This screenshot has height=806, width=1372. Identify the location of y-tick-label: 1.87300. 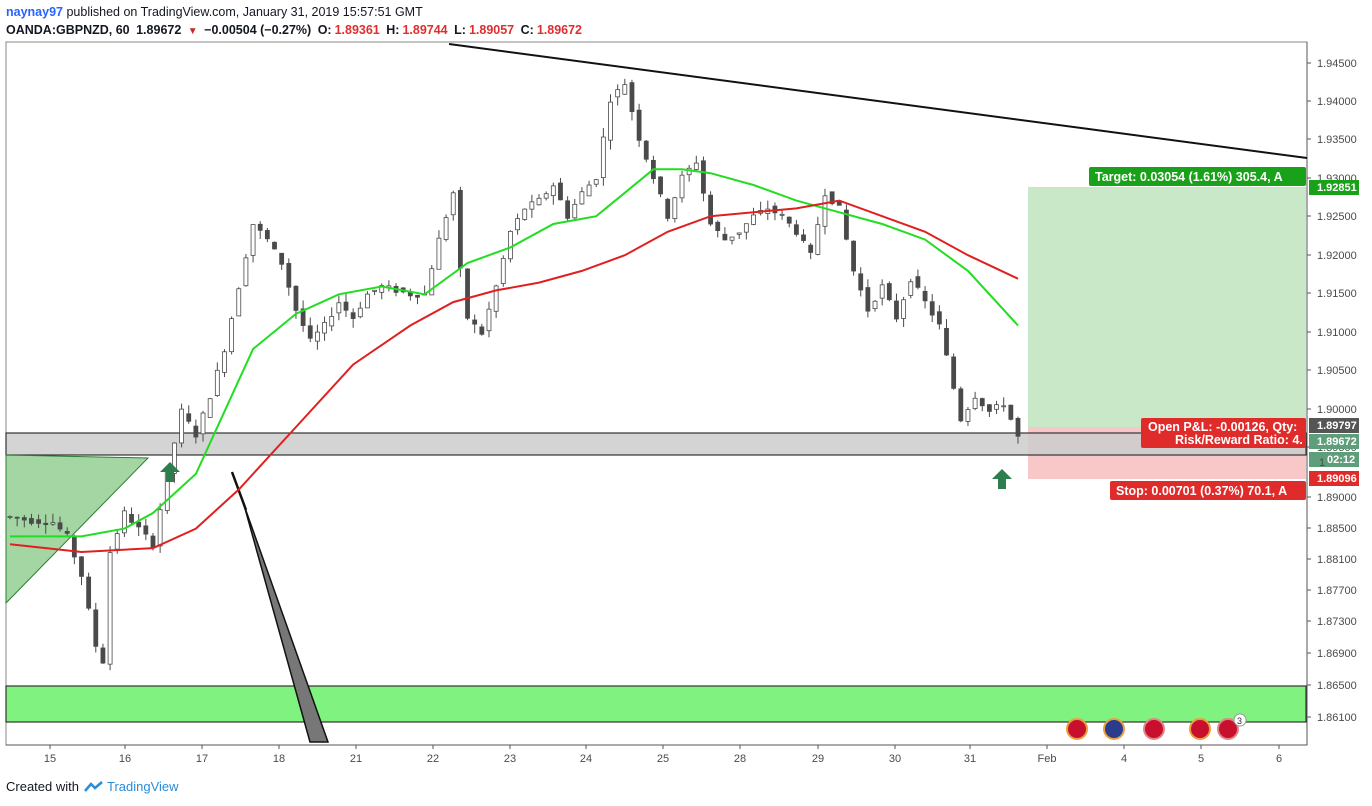
(1337, 622).